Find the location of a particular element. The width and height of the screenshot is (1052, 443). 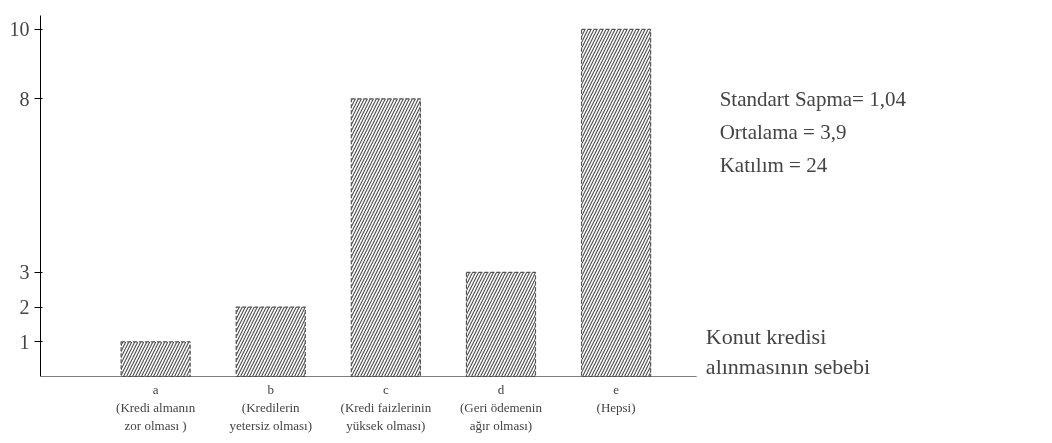

y-tick-label: 10 is located at coordinates (19, 29).